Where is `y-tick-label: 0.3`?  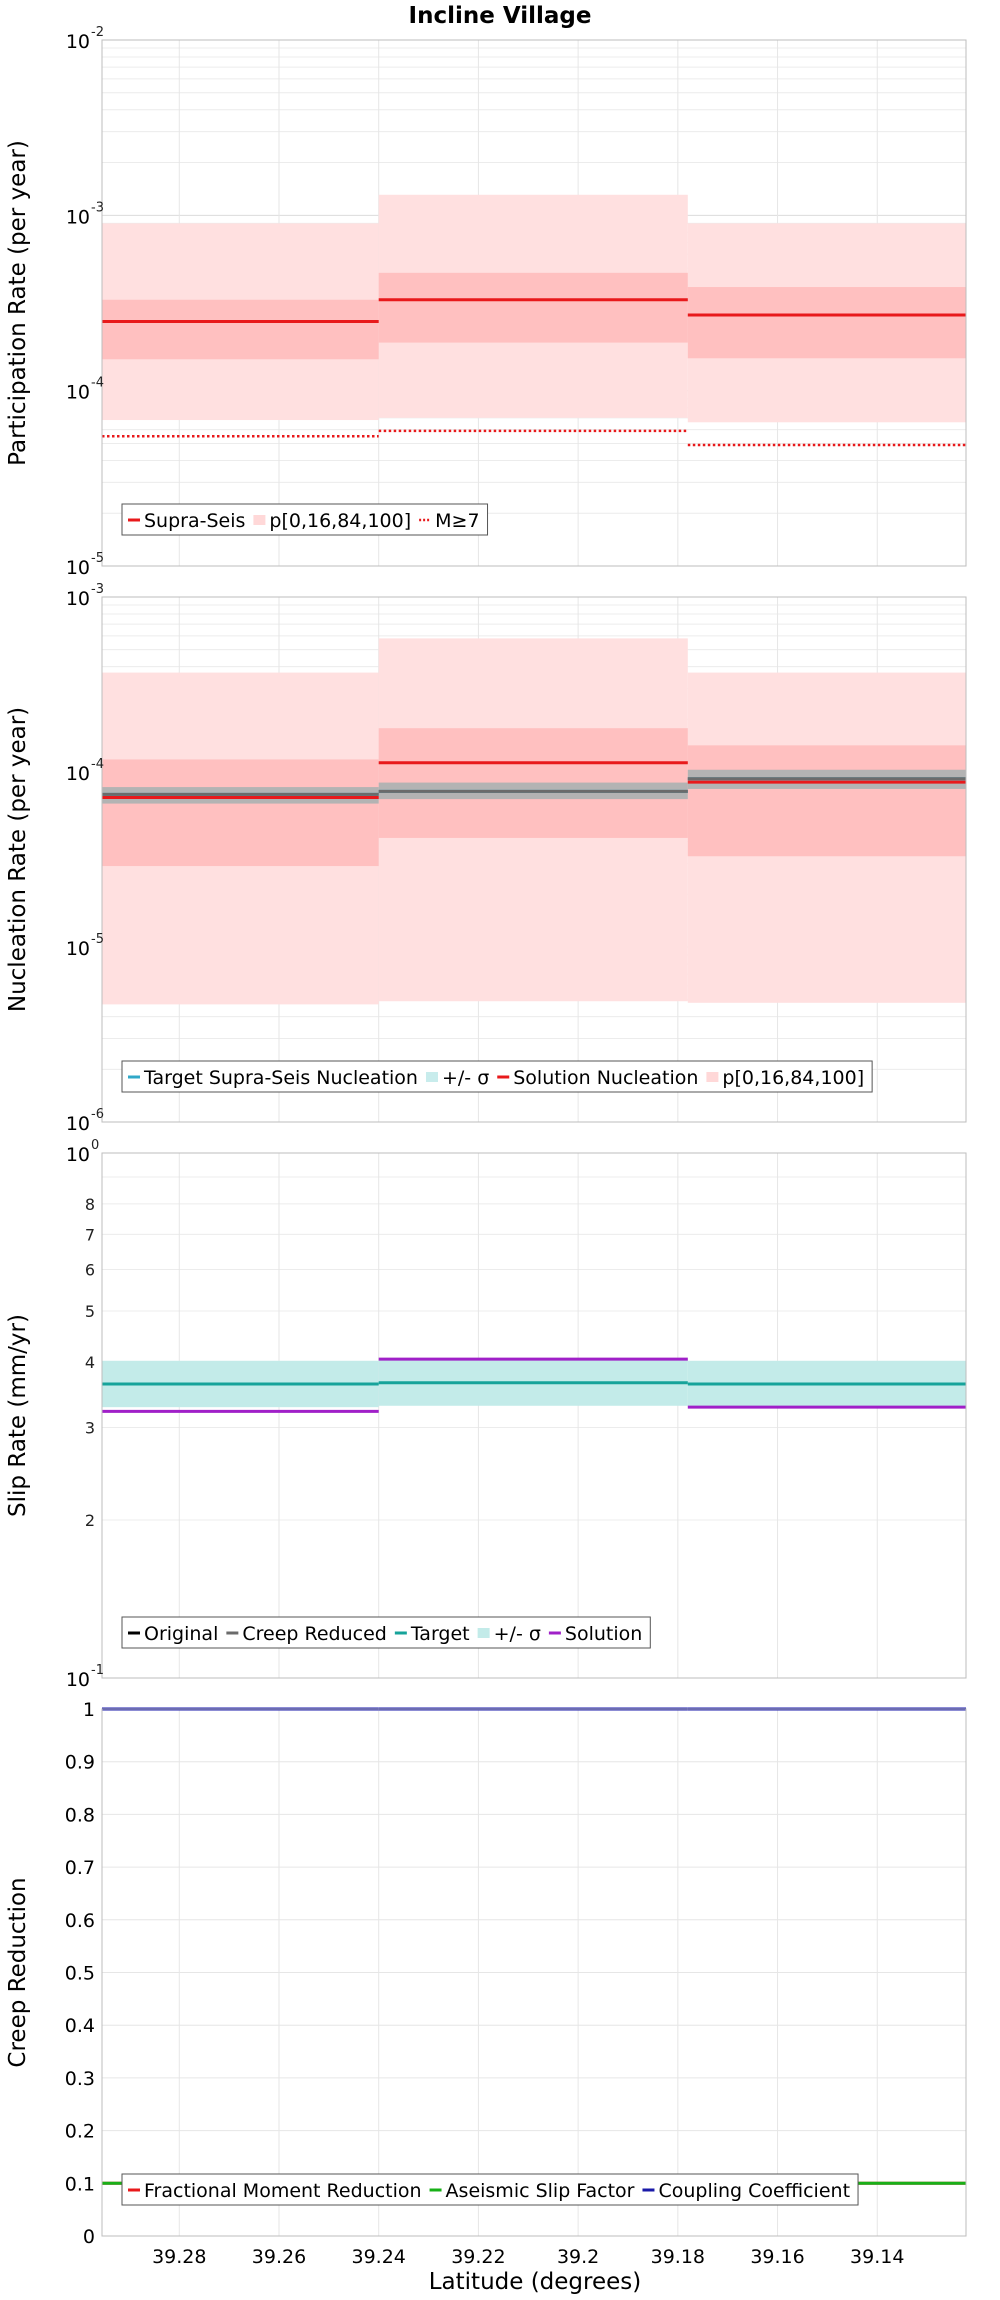 y-tick-label: 0.3 is located at coordinates (80, 2079).